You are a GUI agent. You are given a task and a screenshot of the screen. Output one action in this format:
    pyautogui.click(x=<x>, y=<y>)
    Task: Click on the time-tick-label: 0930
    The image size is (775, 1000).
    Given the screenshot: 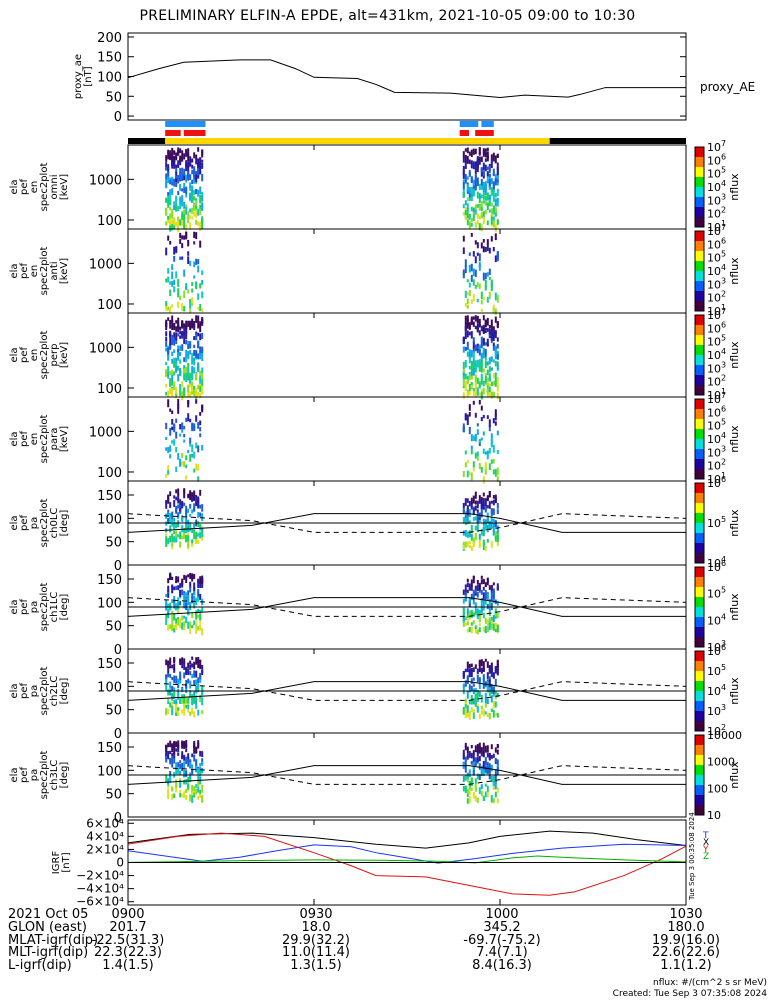 What is the action you would take?
    pyautogui.click(x=316, y=914)
    